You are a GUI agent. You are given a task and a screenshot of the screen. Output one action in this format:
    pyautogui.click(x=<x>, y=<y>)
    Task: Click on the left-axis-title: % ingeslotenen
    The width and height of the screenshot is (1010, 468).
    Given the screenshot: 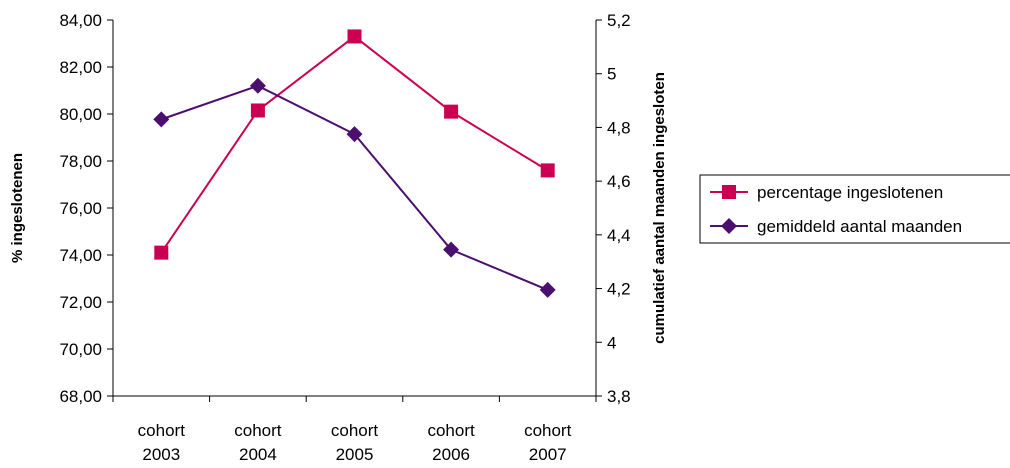 What is the action you would take?
    pyautogui.click(x=17, y=208)
    